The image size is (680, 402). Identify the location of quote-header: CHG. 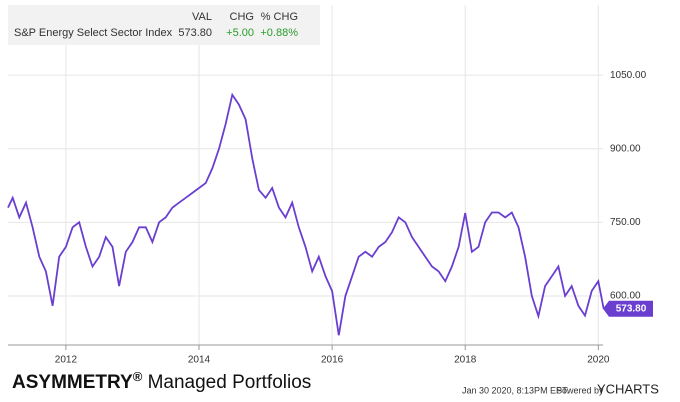
(242, 17).